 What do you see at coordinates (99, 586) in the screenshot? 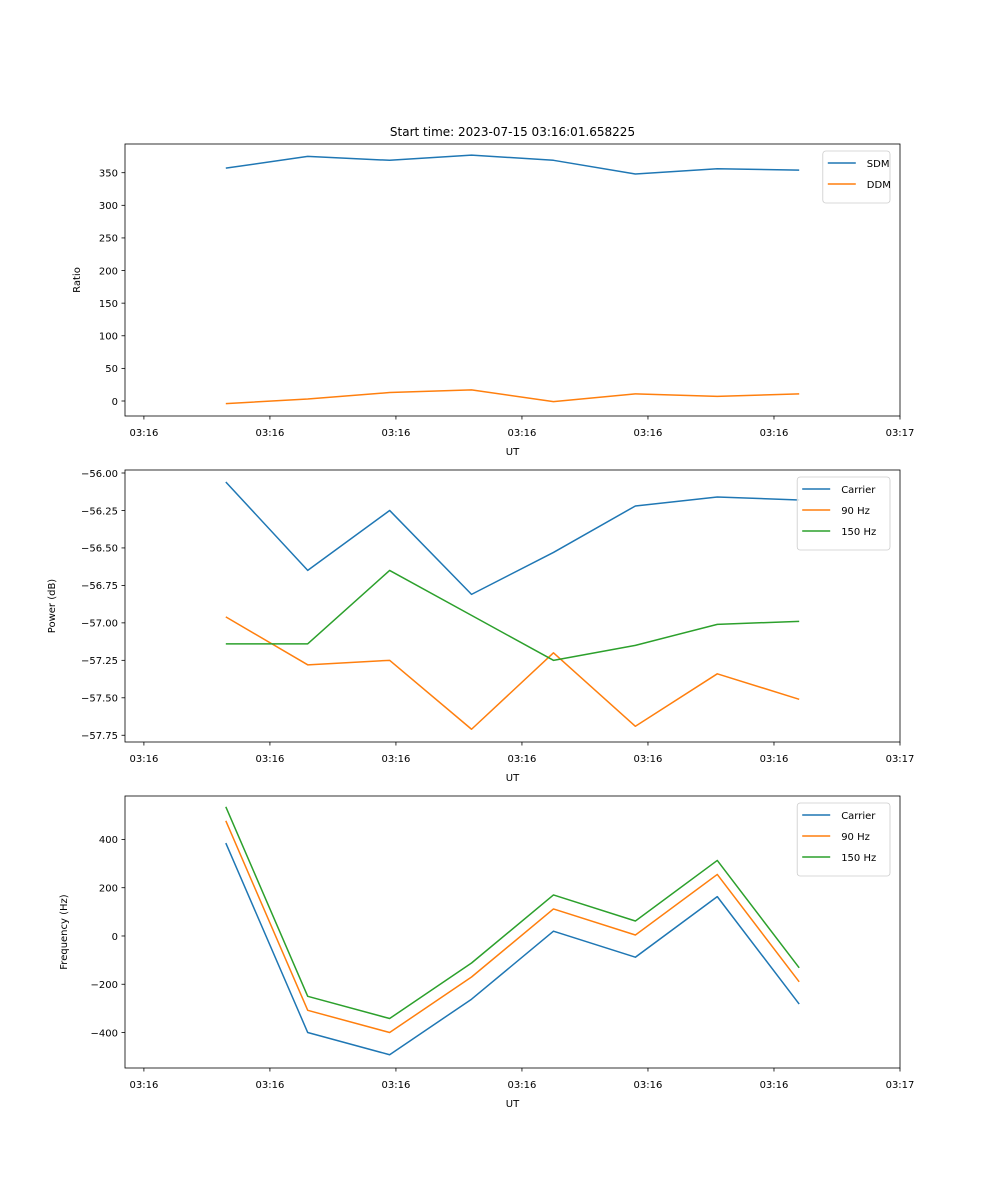
I see `y-tick-label: −56.75` at bounding box center [99, 586].